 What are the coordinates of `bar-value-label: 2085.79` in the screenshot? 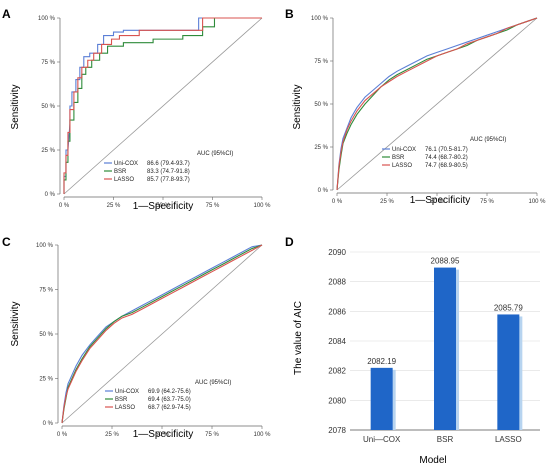 It's located at (508, 307).